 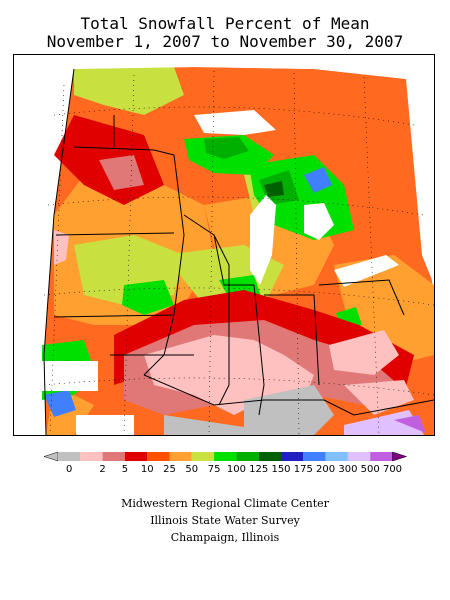 What do you see at coordinates (319, 221) in the screenshot?
I see `lake-huron` at bounding box center [319, 221].